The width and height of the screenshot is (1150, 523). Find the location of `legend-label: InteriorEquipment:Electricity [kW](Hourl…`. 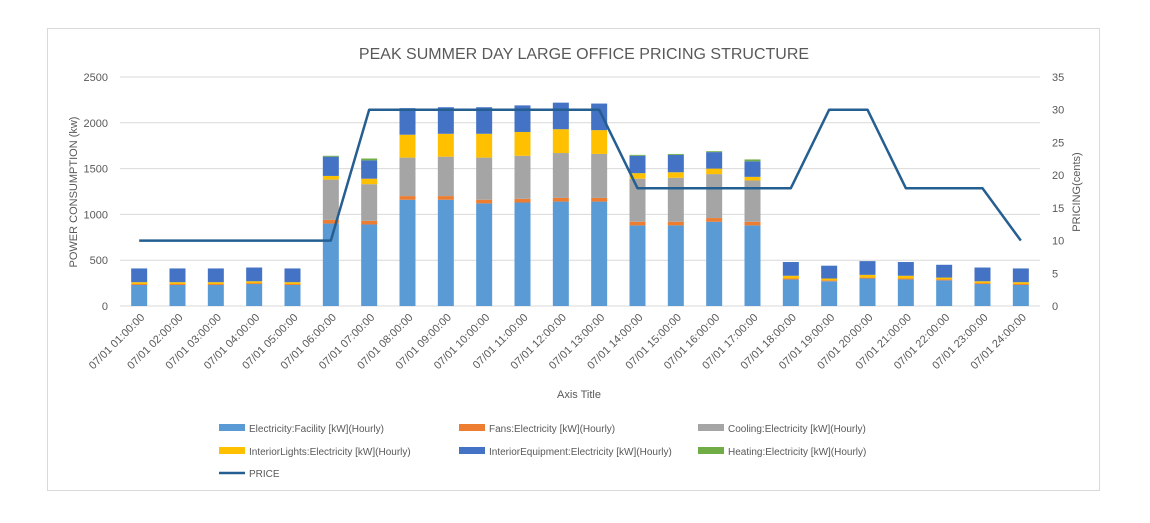

legend-label: InteriorEquipment:Electricity [kW](Hourl… is located at coordinates (580, 452).